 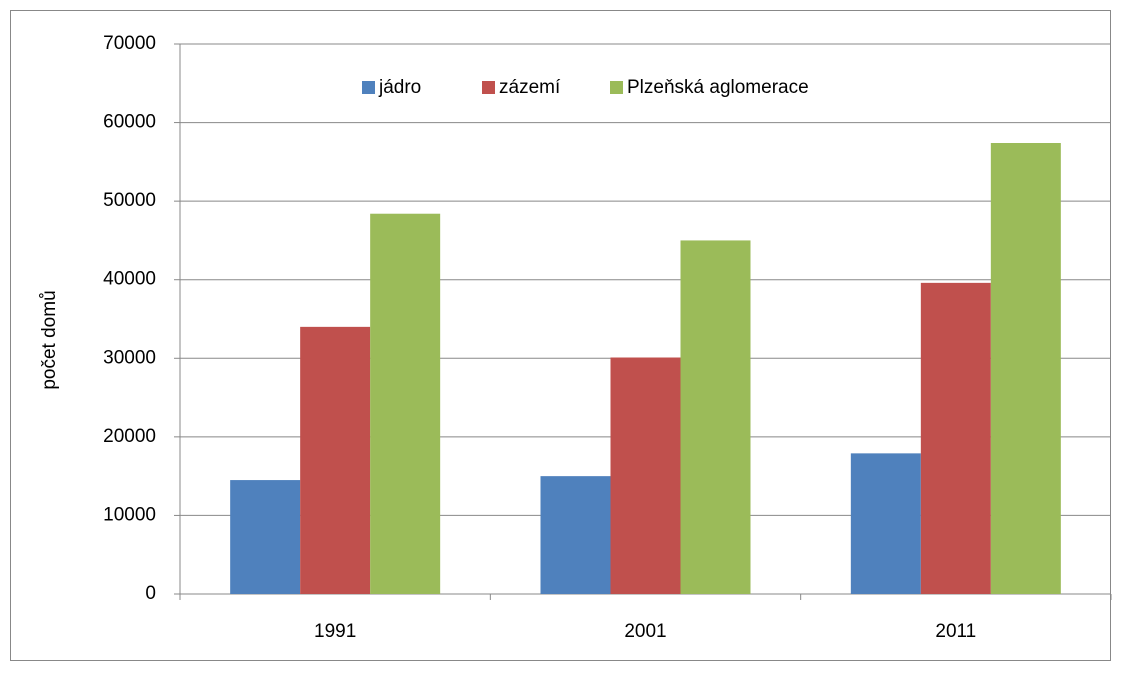 What do you see at coordinates (335, 631) in the screenshot?
I see `x-tick-label: 1991` at bounding box center [335, 631].